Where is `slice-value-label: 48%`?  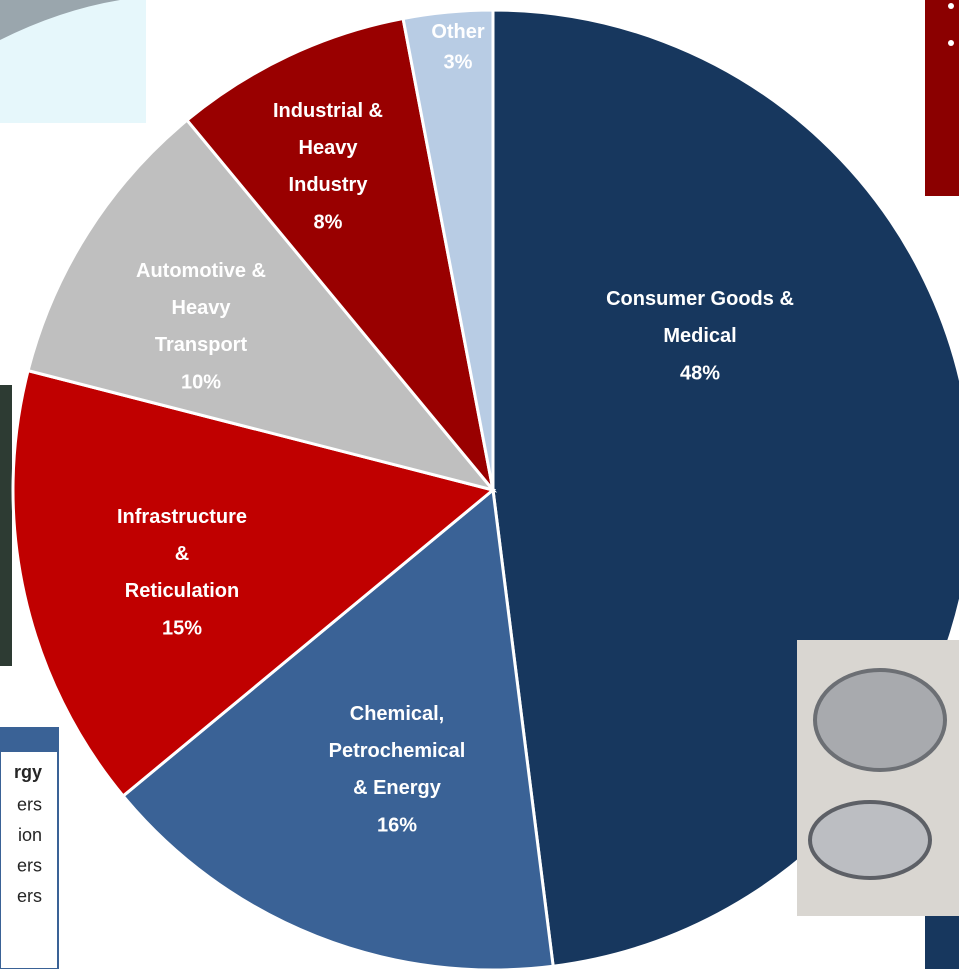 slice-value-label: 48% is located at coordinates (700, 373).